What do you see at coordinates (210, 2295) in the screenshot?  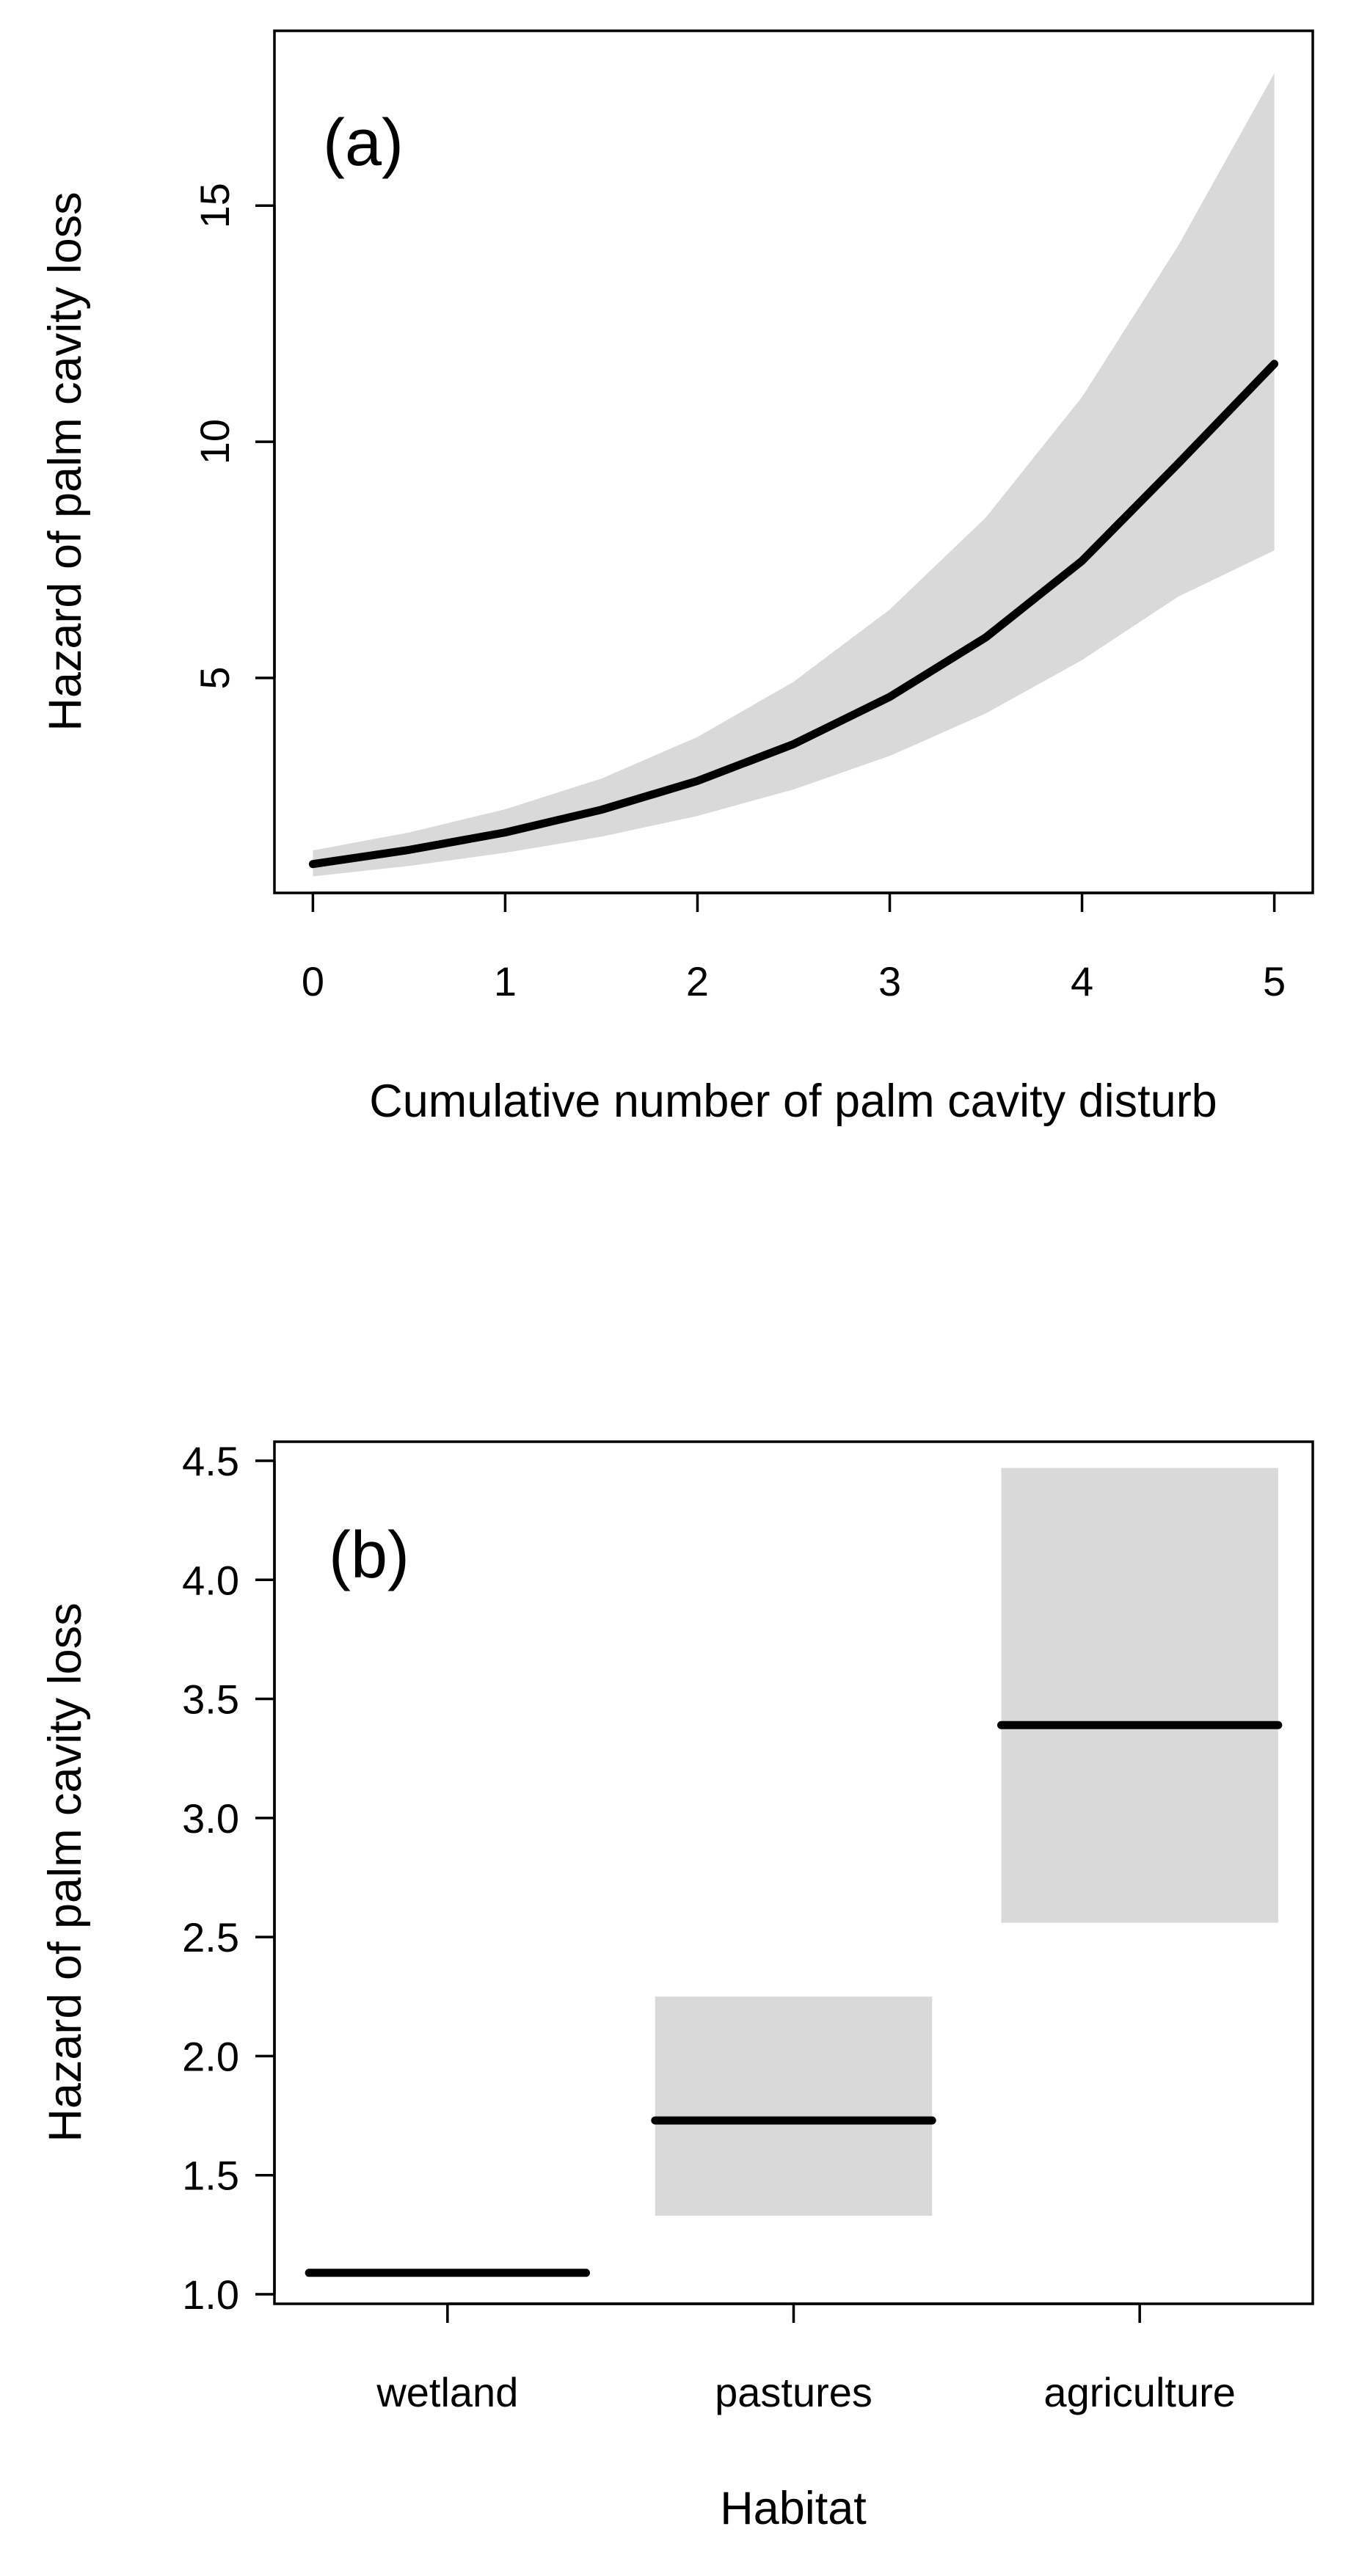 I see `b-y-tick-label: 1.0` at bounding box center [210, 2295].